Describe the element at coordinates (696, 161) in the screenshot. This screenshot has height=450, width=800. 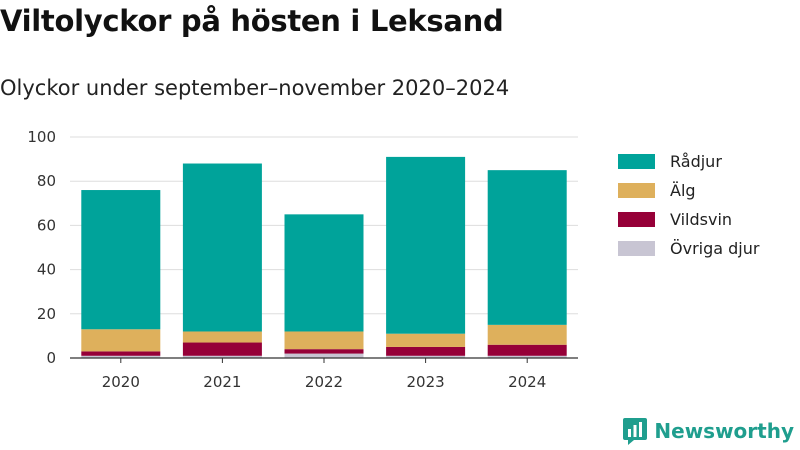
I see `legend-label: Rådjur` at that location.